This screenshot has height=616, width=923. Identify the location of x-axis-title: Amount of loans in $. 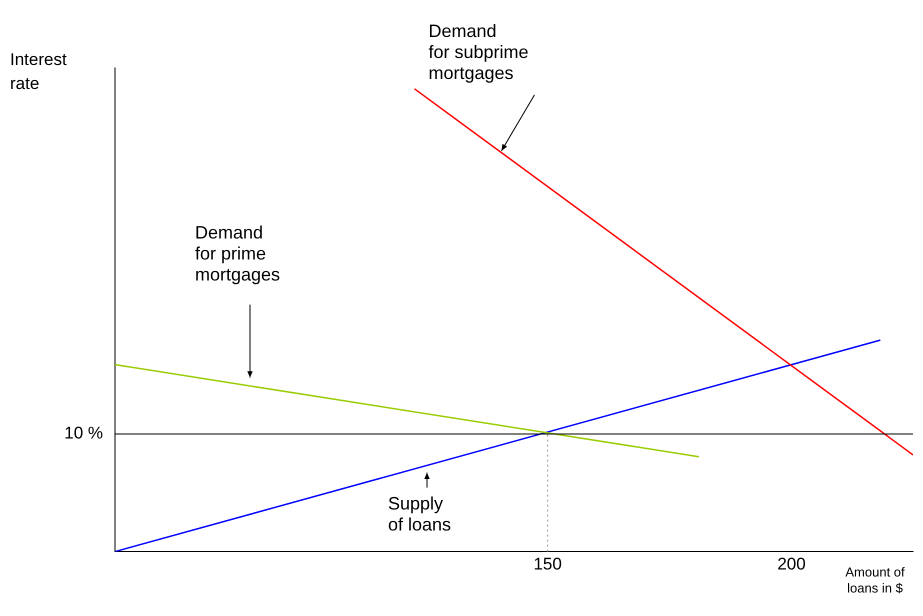
(875, 580).